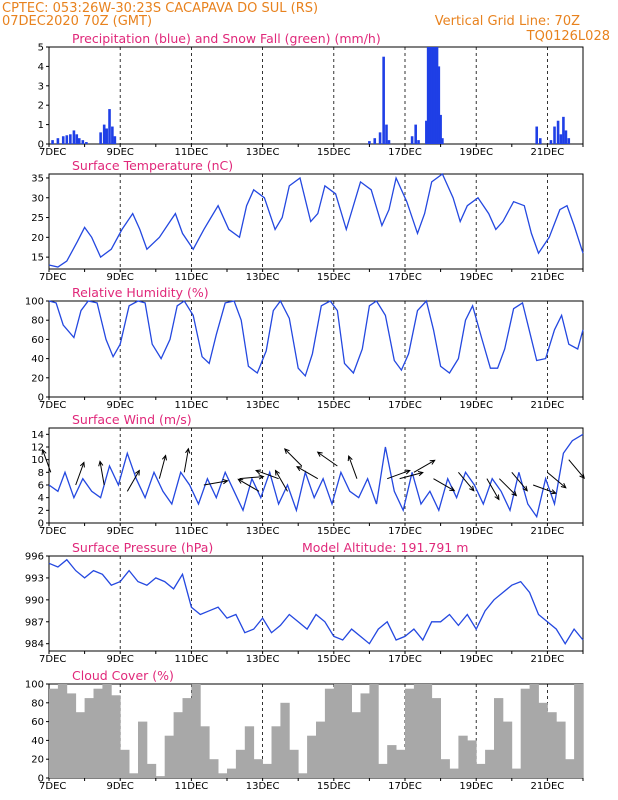 The height and width of the screenshot is (800, 618). I want to click on y-tick-label: 987, so click(34, 622).